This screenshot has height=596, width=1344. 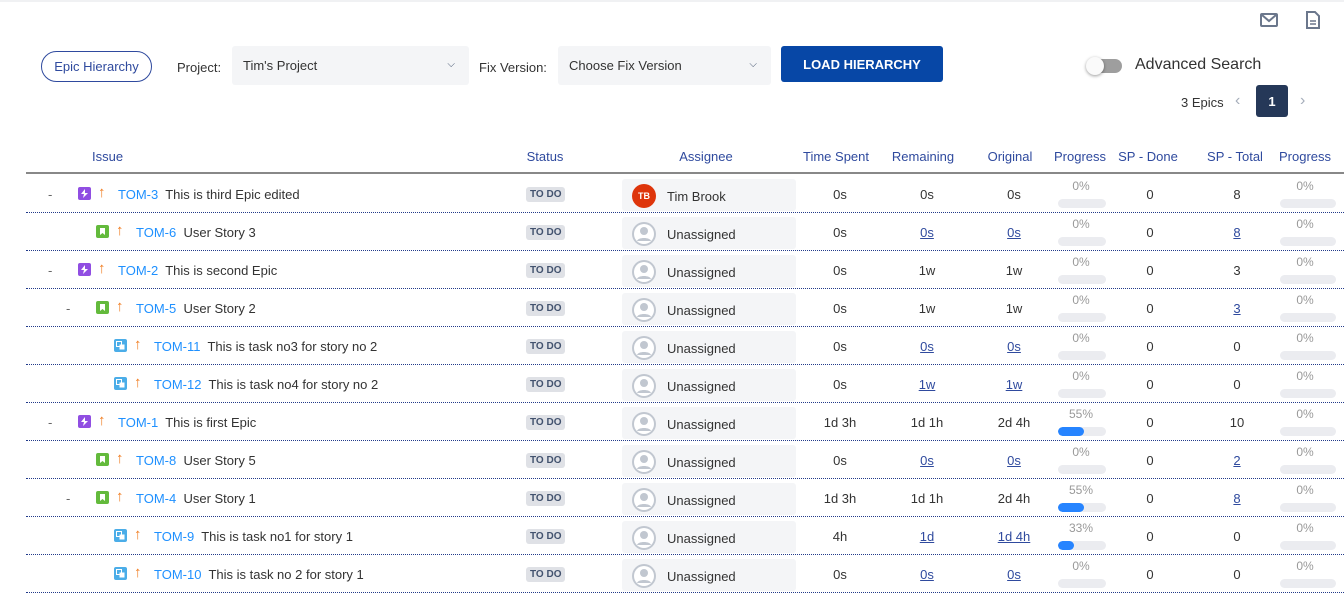 I want to click on issue-key-link: TOM-4, so click(x=156, y=498).